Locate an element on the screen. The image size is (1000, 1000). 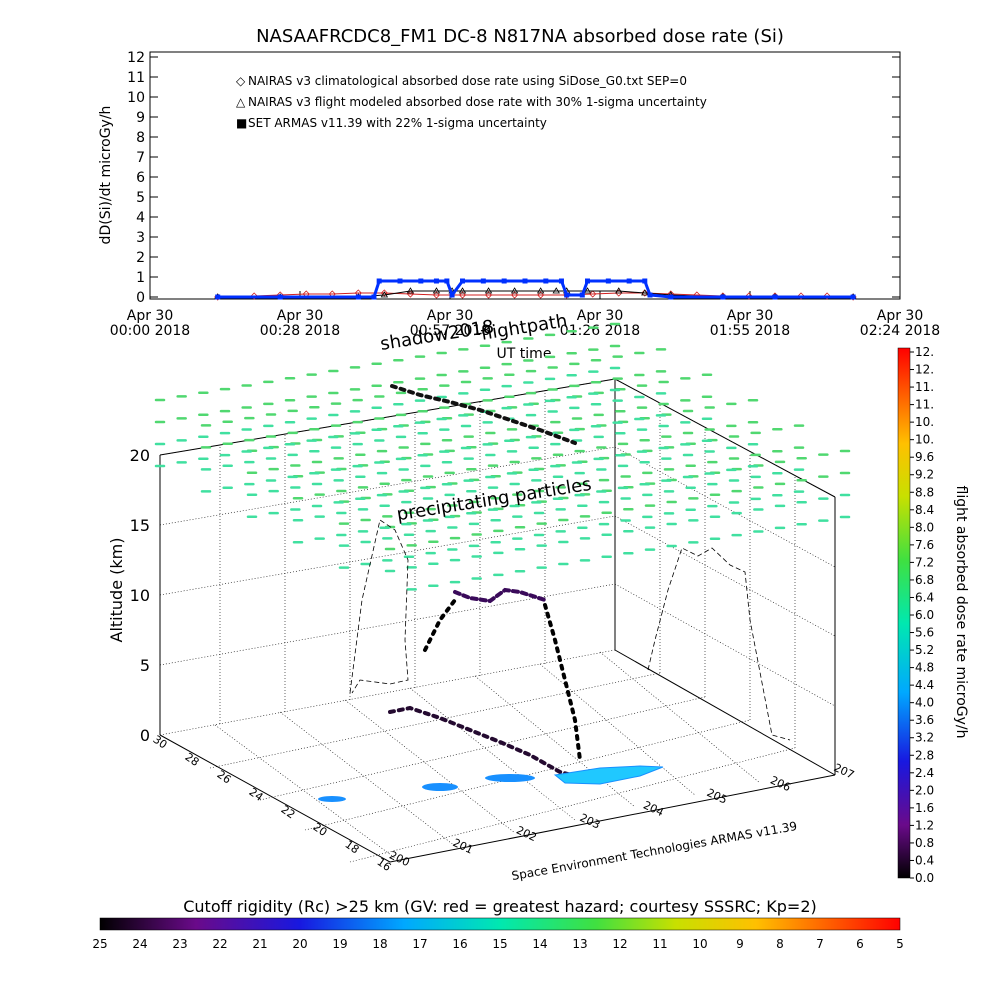
shadow-yz is located at coordinates (719, 644).